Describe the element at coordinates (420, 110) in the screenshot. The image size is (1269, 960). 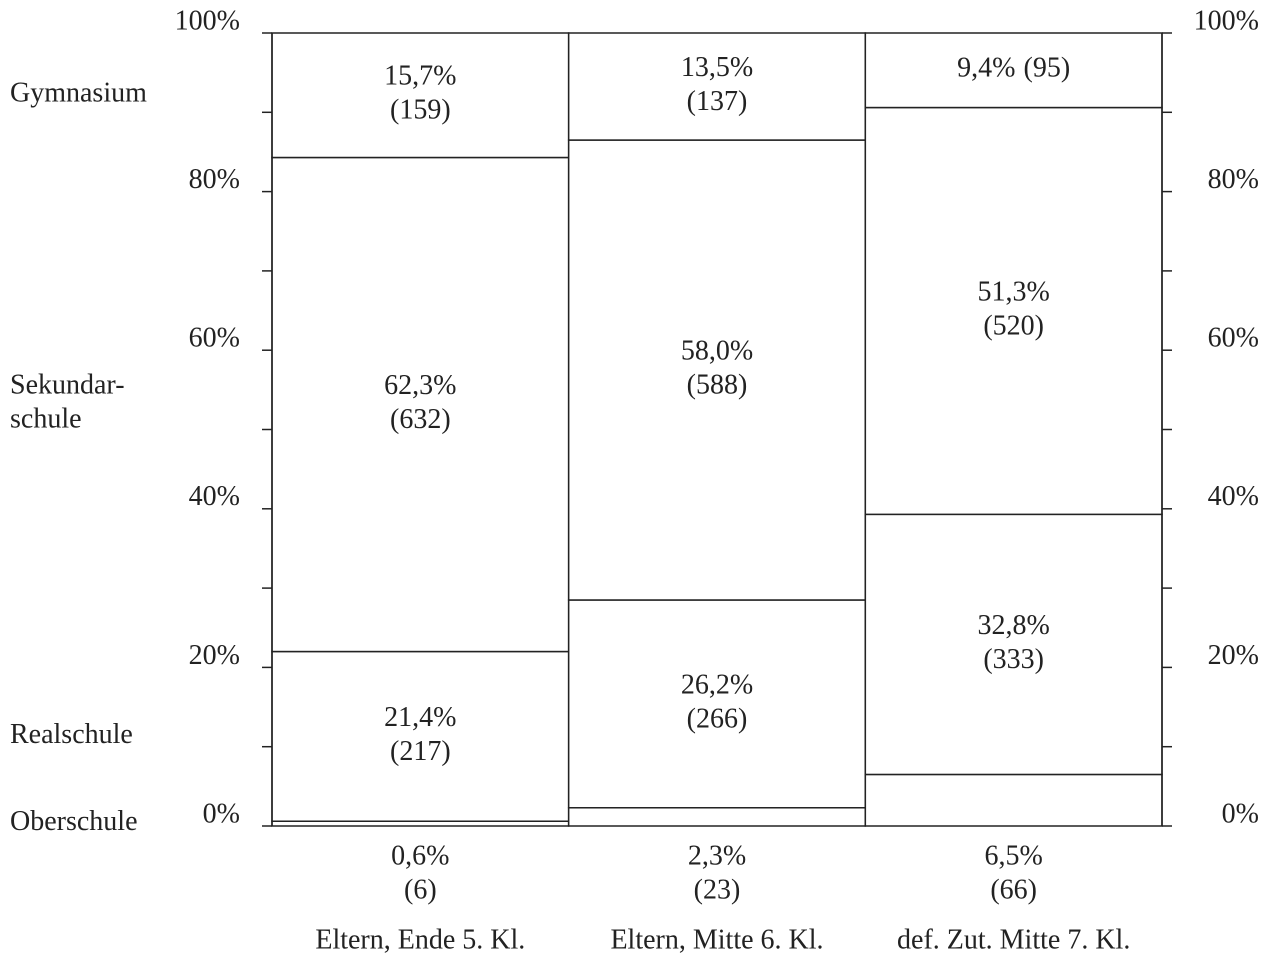
I see `count-label: (159)` at that location.